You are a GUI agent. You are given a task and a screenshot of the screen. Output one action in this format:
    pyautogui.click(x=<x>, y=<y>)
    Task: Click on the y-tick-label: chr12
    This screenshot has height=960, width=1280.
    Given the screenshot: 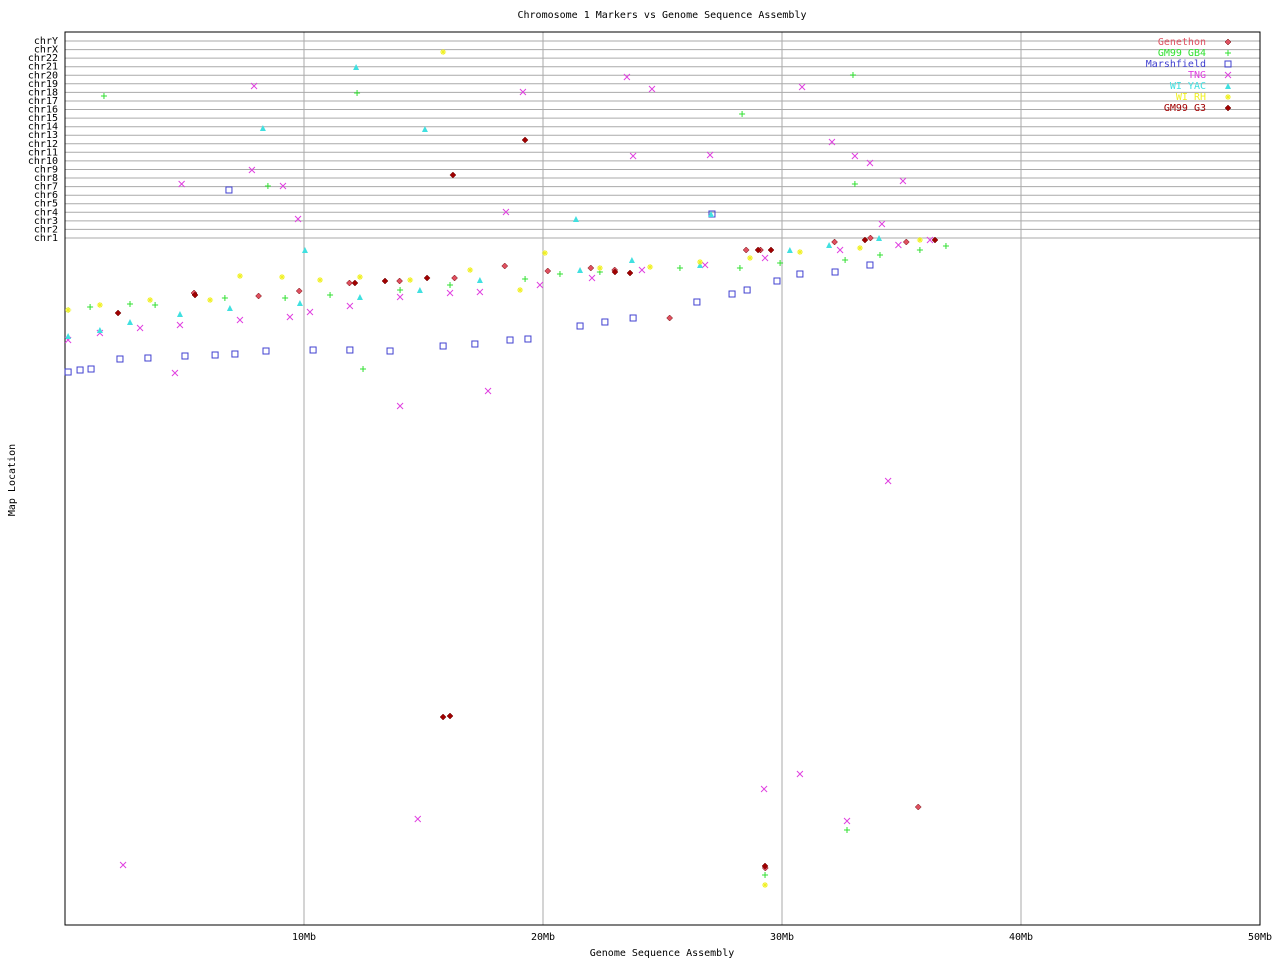 What is the action you would take?
    pyautogui.click(x=43, y=144)
    